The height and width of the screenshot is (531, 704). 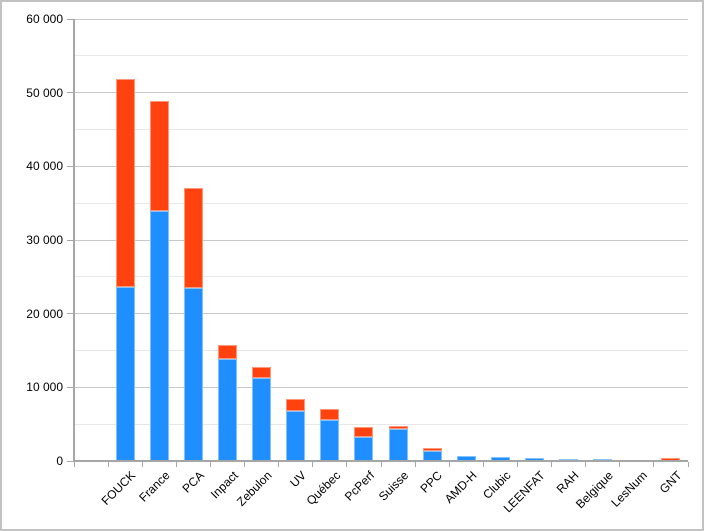 I want to click on y-axis-label: 10 000, so click(x=44, y=387).